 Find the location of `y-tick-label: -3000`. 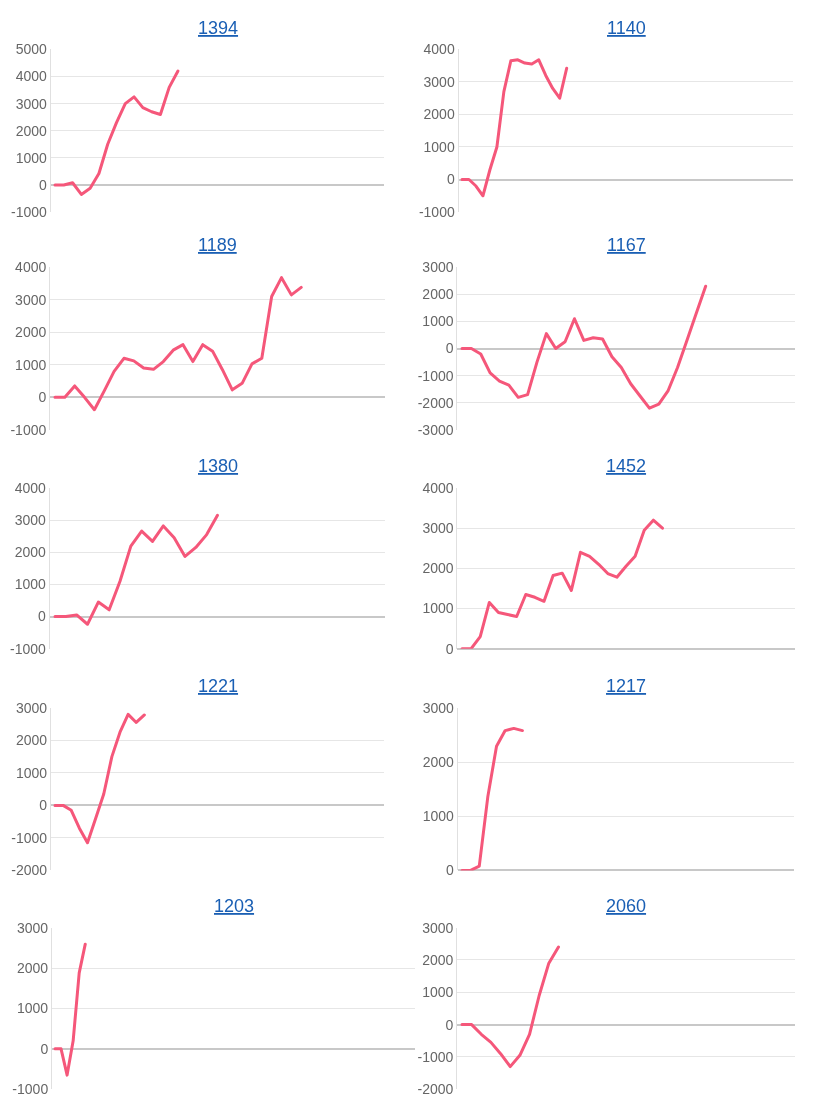

y-tick-label: -3000 is located at coordinates (435, 429).